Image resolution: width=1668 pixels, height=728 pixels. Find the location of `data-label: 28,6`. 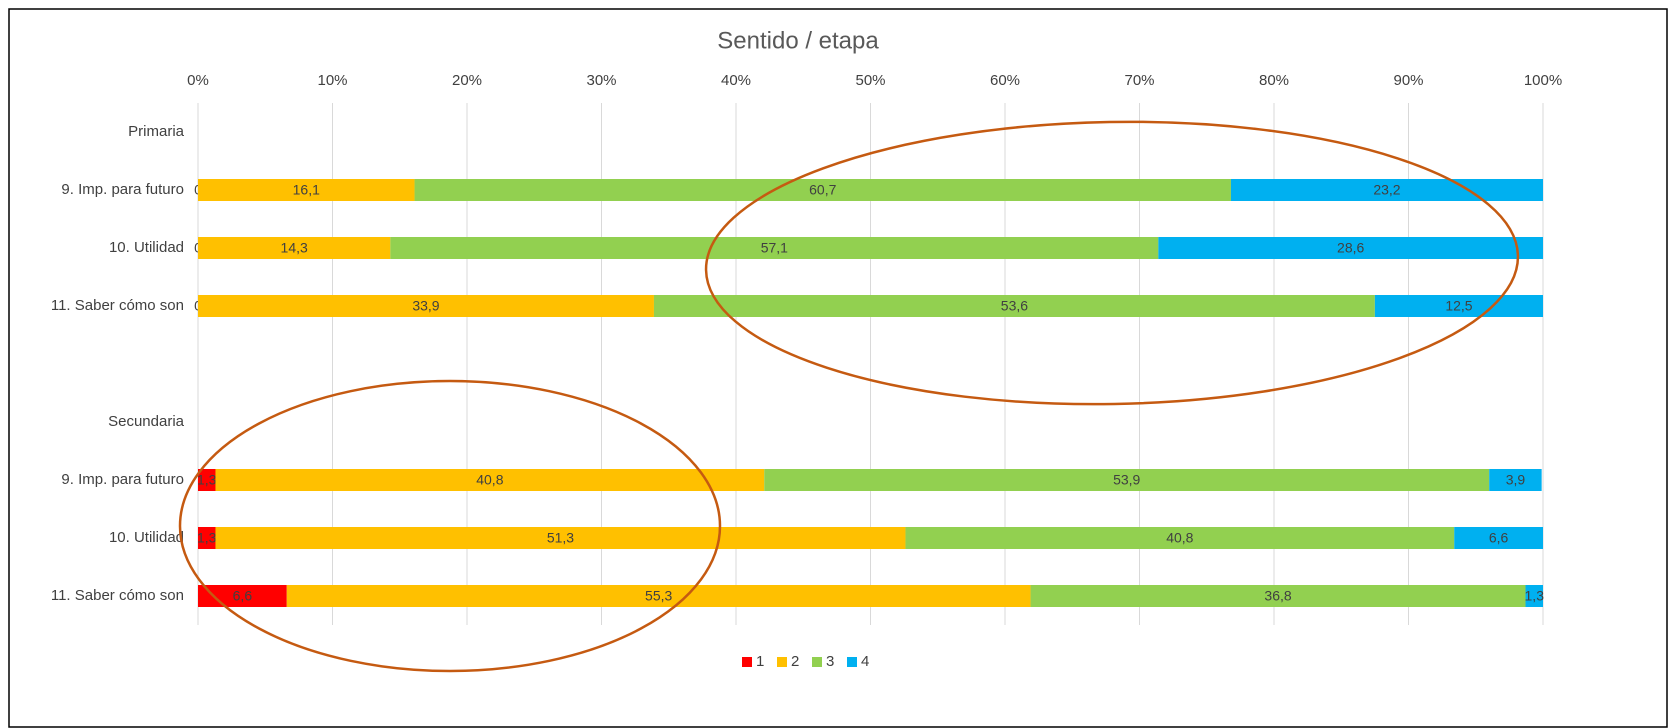

data-label: 28,6 is located at coordinates (1350, 248).